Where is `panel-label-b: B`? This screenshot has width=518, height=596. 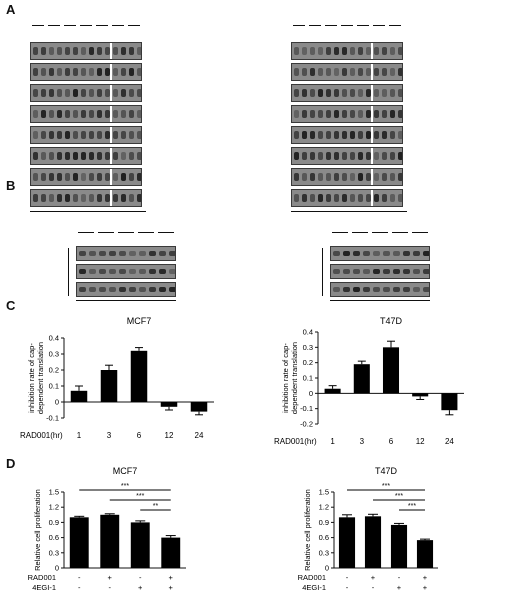
panel-label-b: B is located at coordinates (11, 185).